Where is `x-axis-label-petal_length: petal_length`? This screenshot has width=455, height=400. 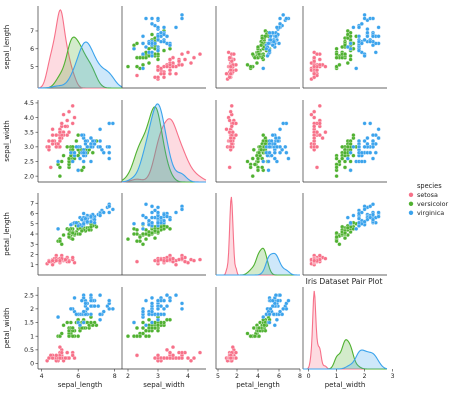
x-axis-label-petal_length: petal_length is located at coordinates (258, 385).